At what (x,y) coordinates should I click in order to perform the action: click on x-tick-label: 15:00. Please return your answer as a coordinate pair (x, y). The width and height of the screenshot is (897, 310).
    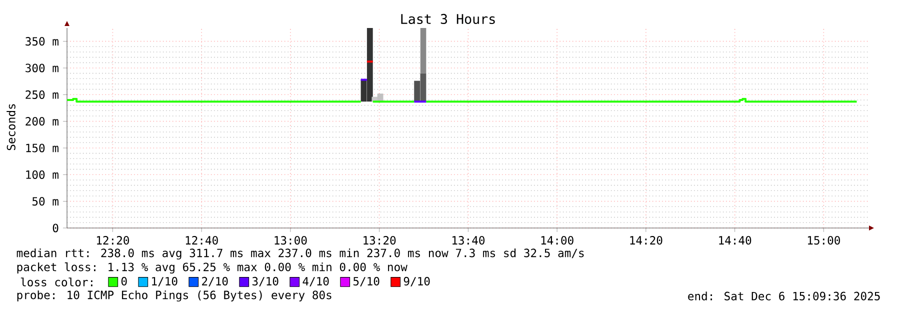
    Looking at the image, I should click on (824, 240).